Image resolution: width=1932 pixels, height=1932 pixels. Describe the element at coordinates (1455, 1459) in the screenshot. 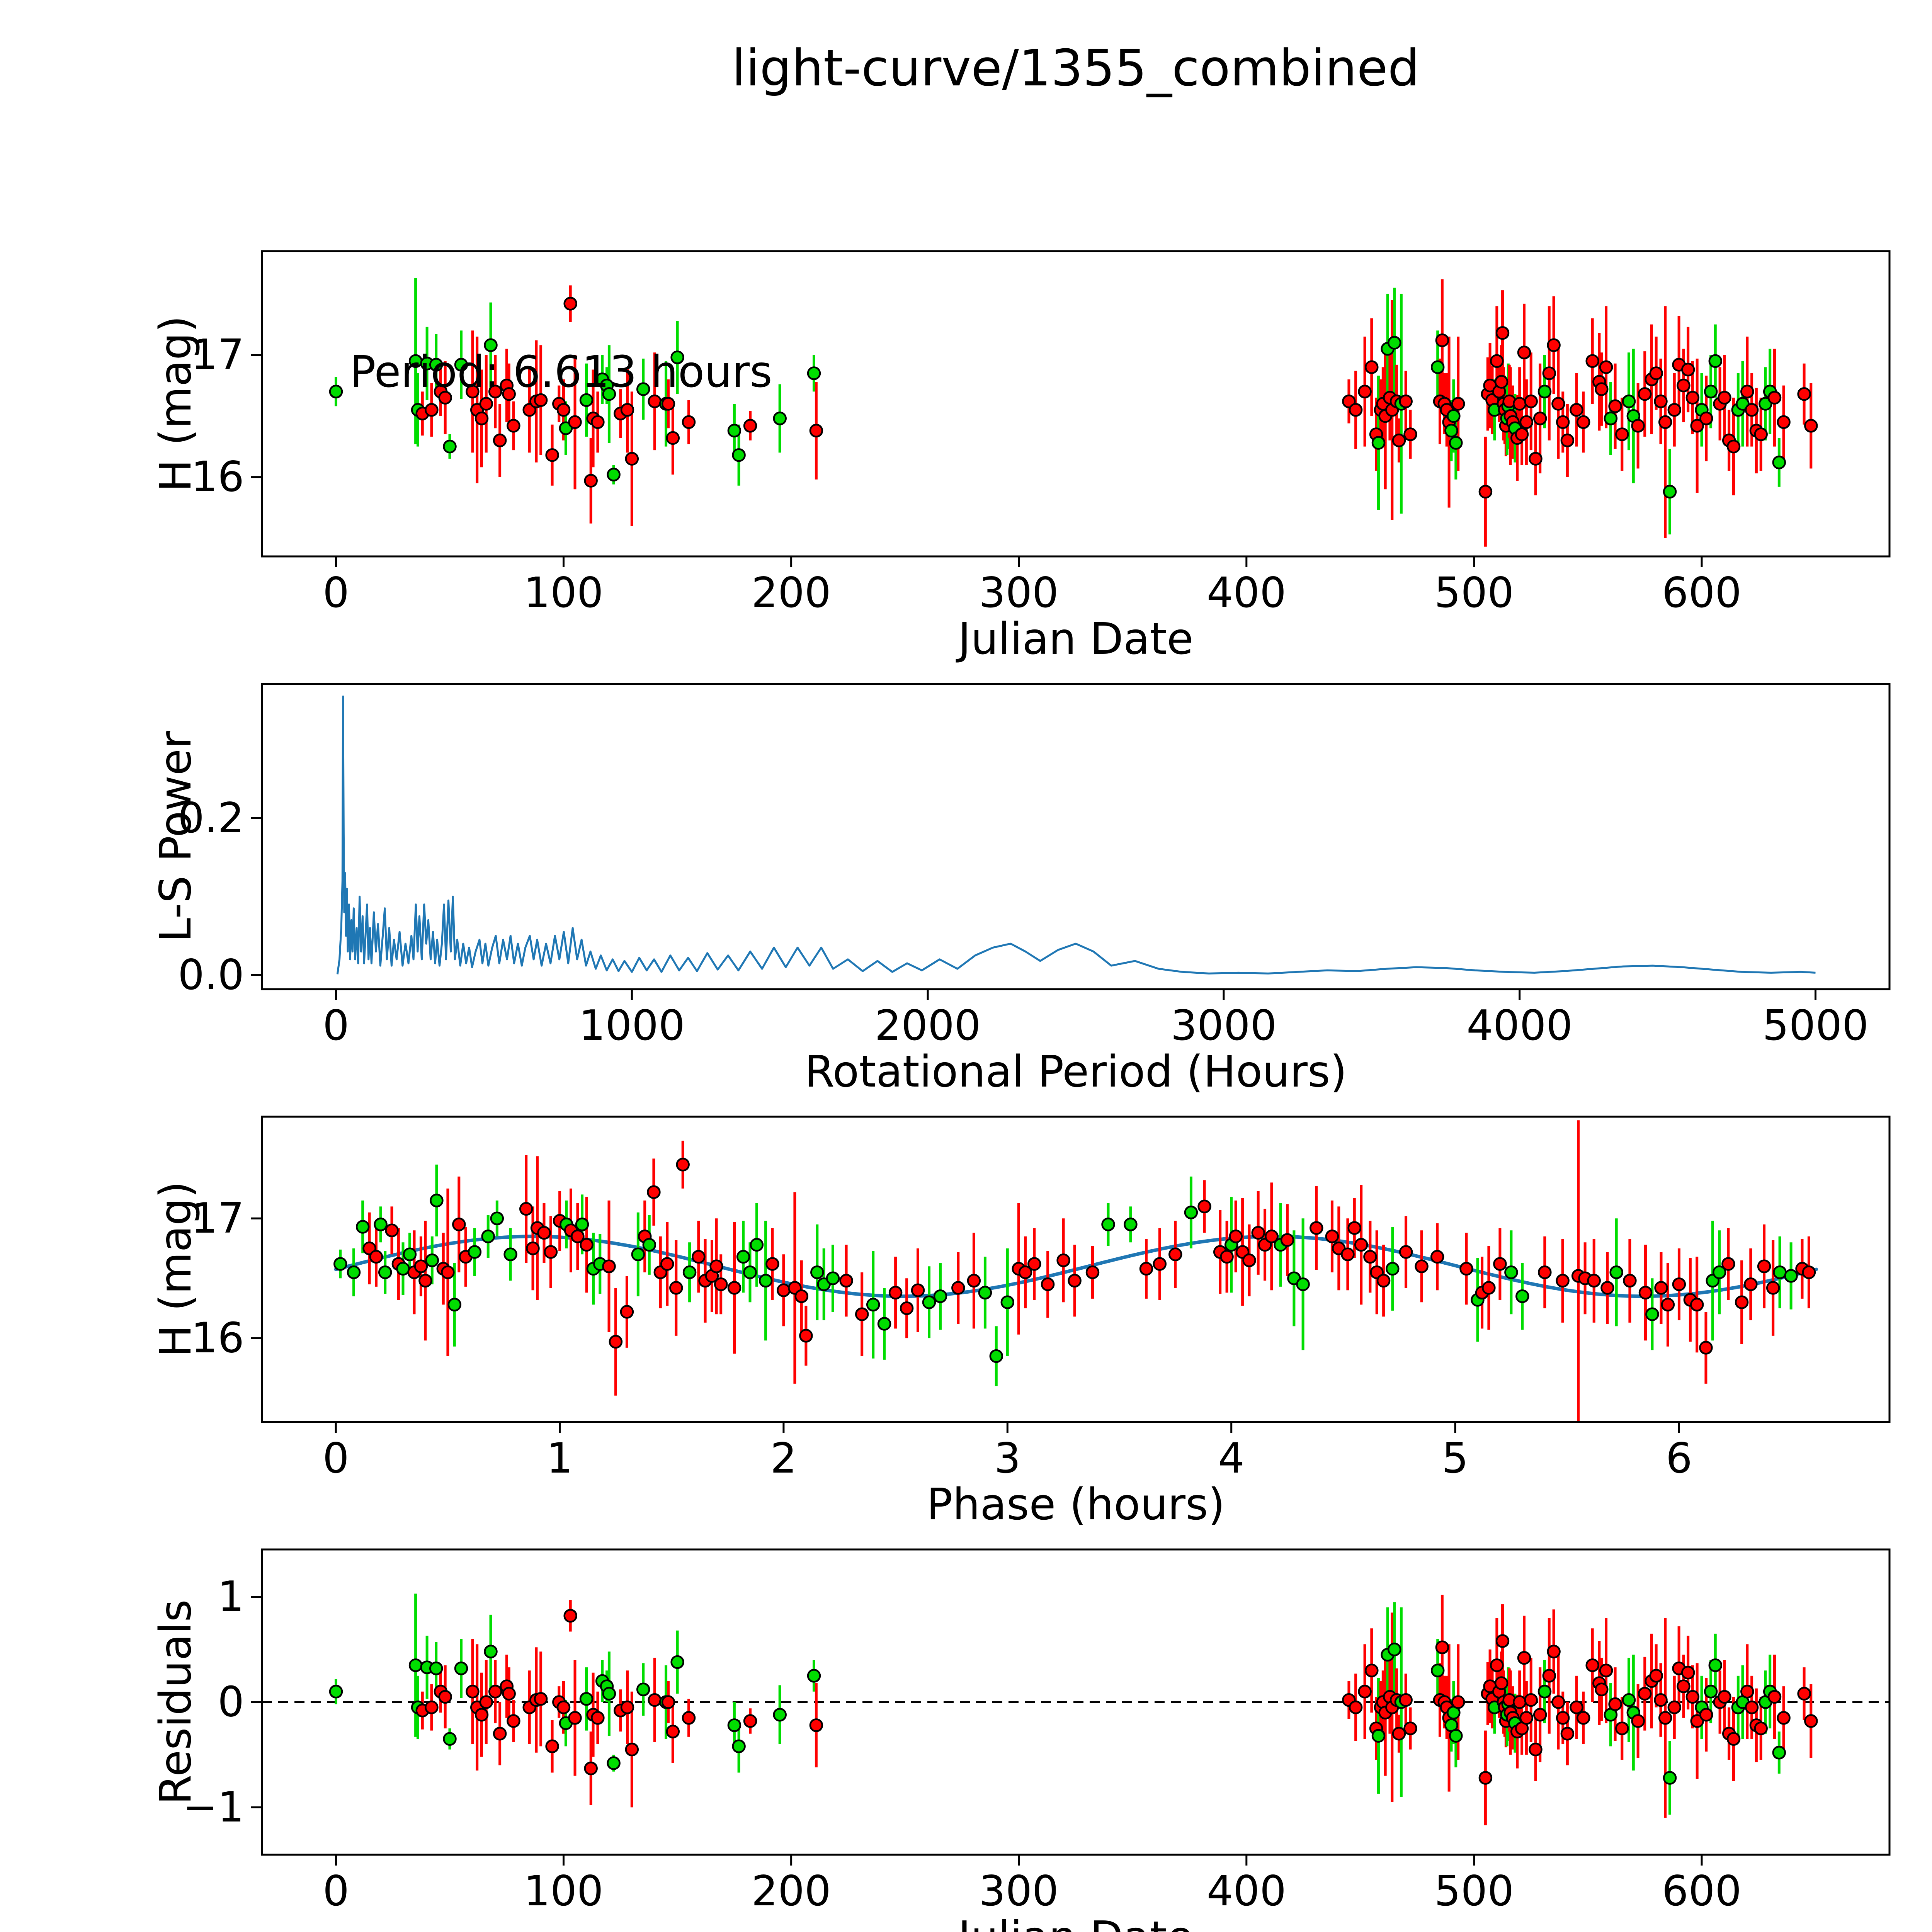

I see `x-tick-label: 5` at that location.